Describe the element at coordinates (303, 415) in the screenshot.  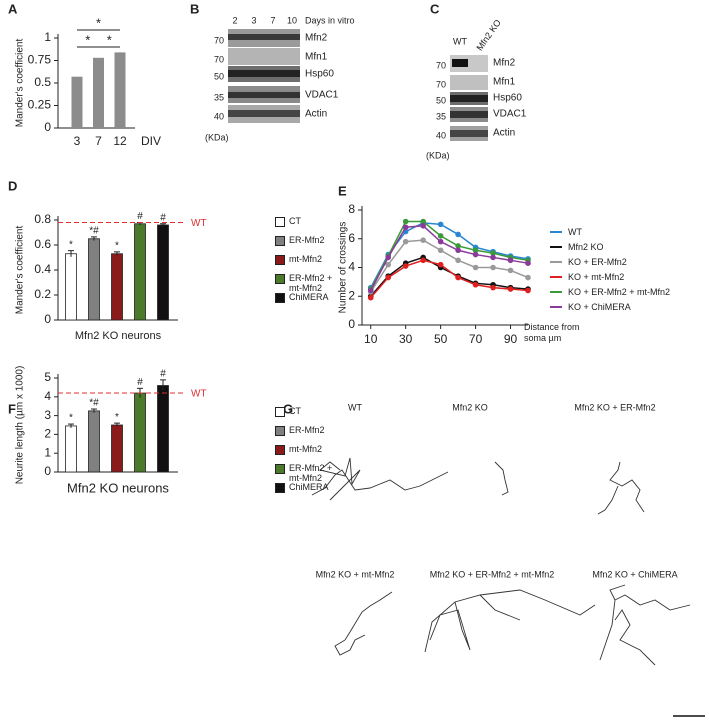
I see `legend-entry: CT` at that location.